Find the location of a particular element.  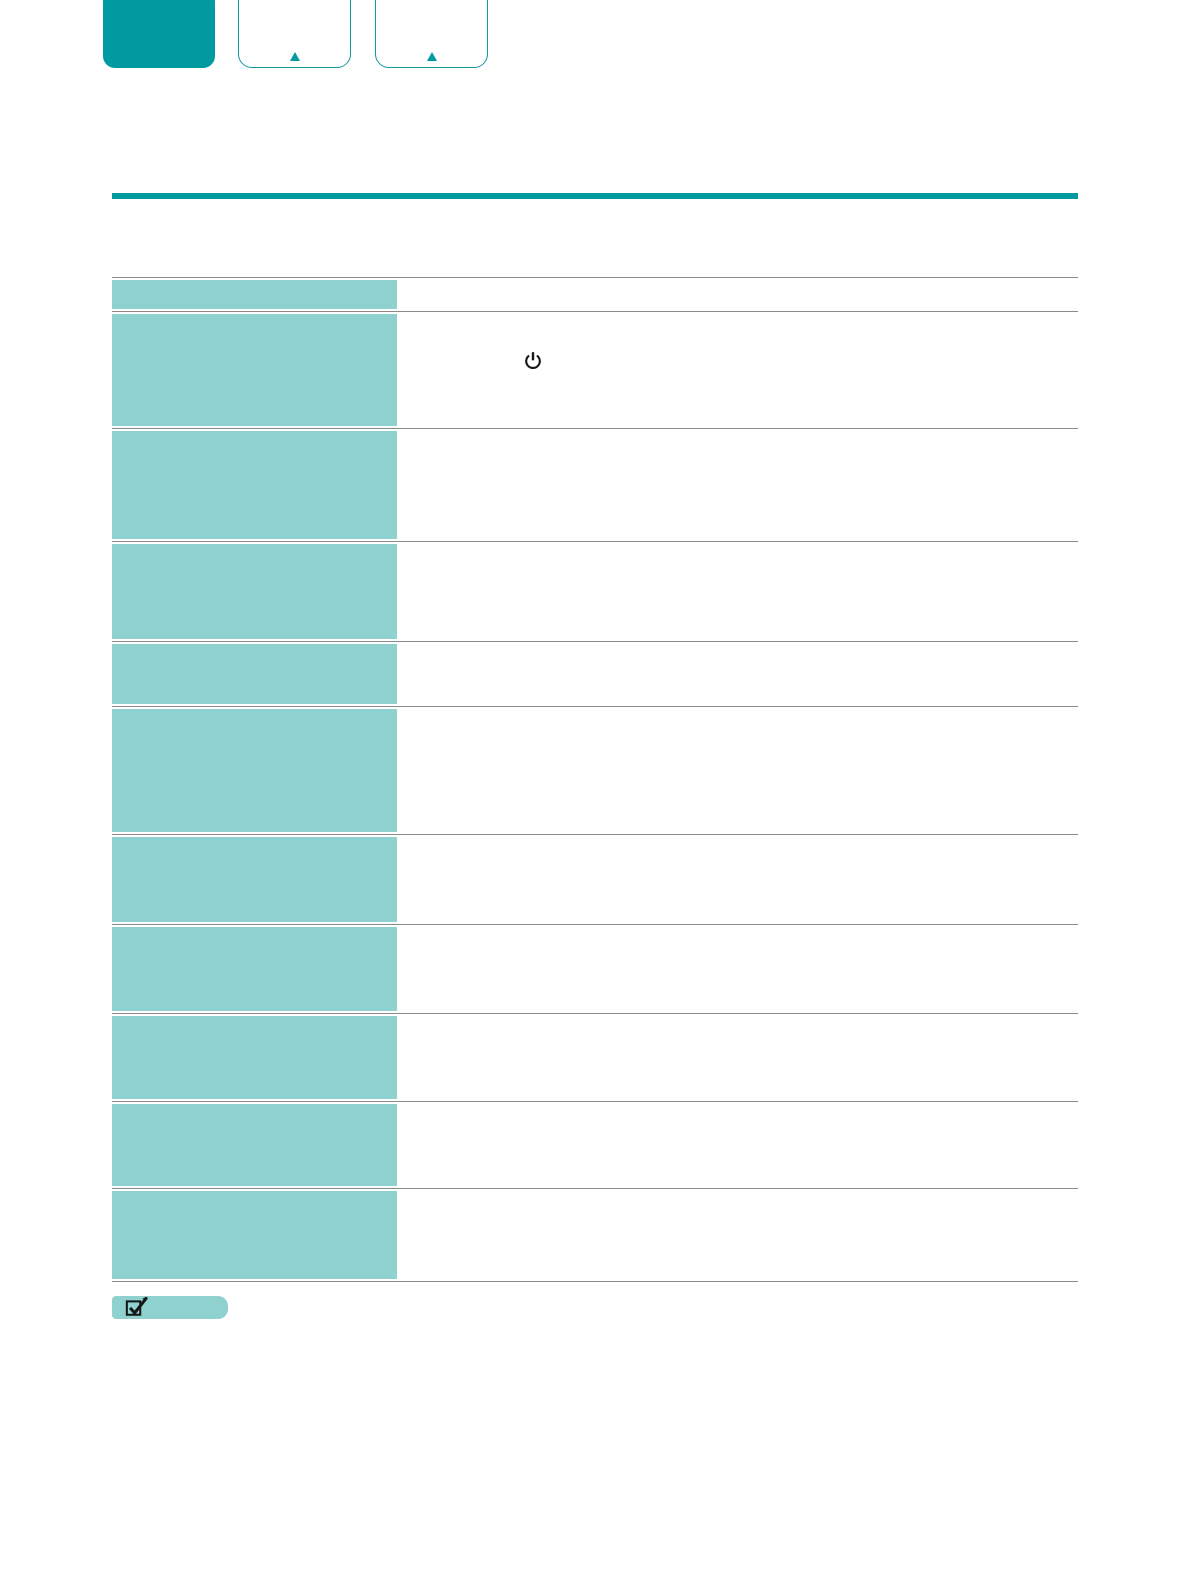

note-box is located at coordinates (170, 1307).